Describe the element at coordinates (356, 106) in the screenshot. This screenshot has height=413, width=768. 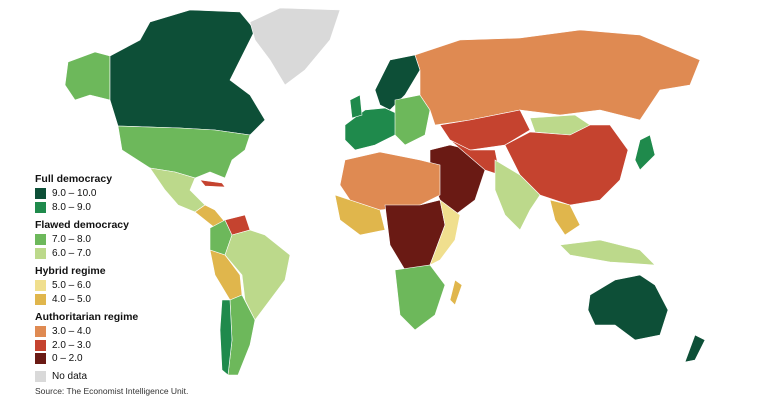
I see `uk` at that location.